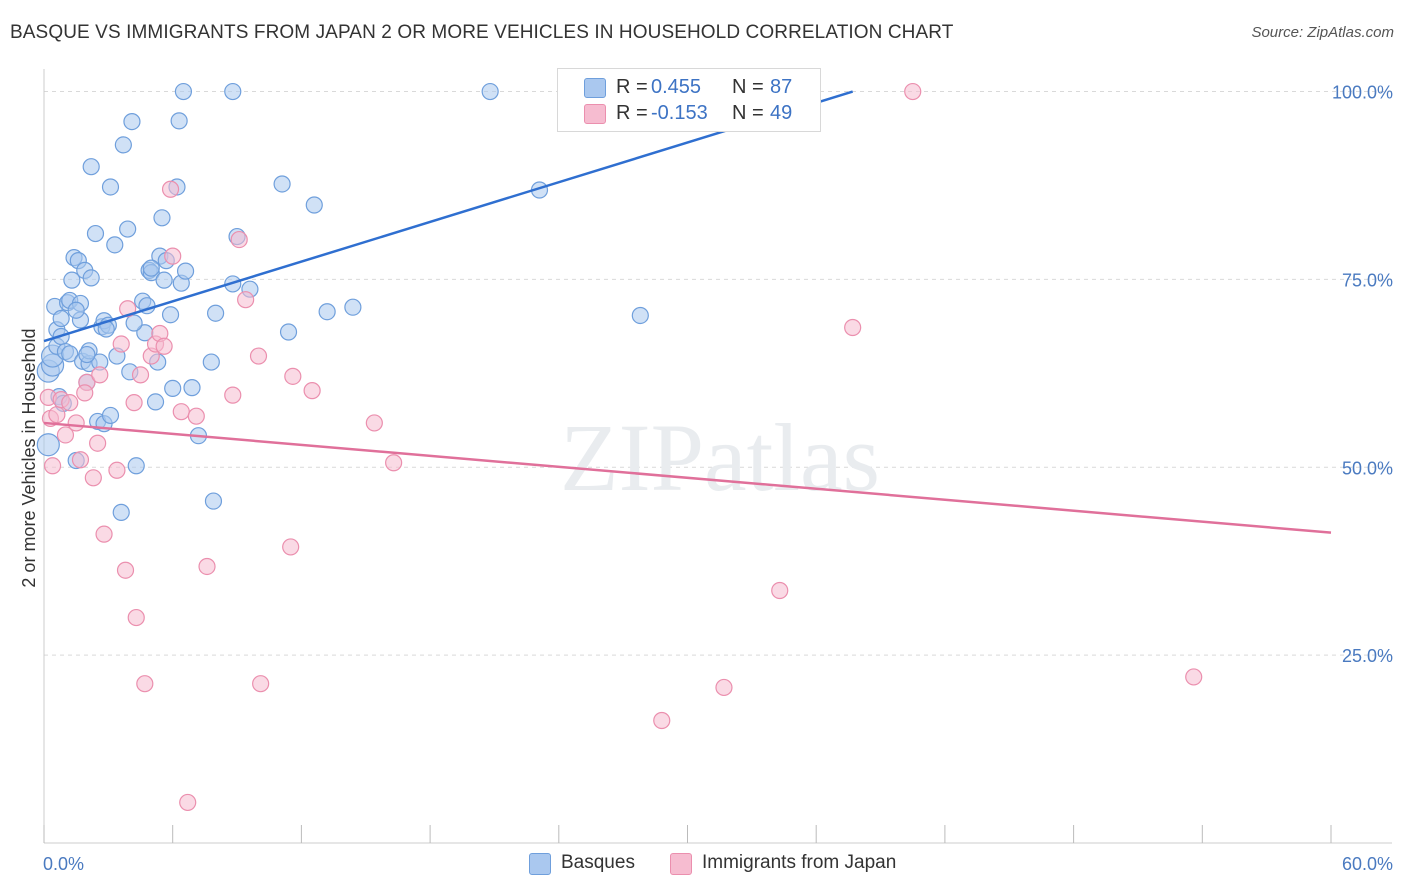  Describe the element at coordinates (689, 88) in the screenshot. I see `legend-row-basques: R = 0.455 N = 87` at that location.